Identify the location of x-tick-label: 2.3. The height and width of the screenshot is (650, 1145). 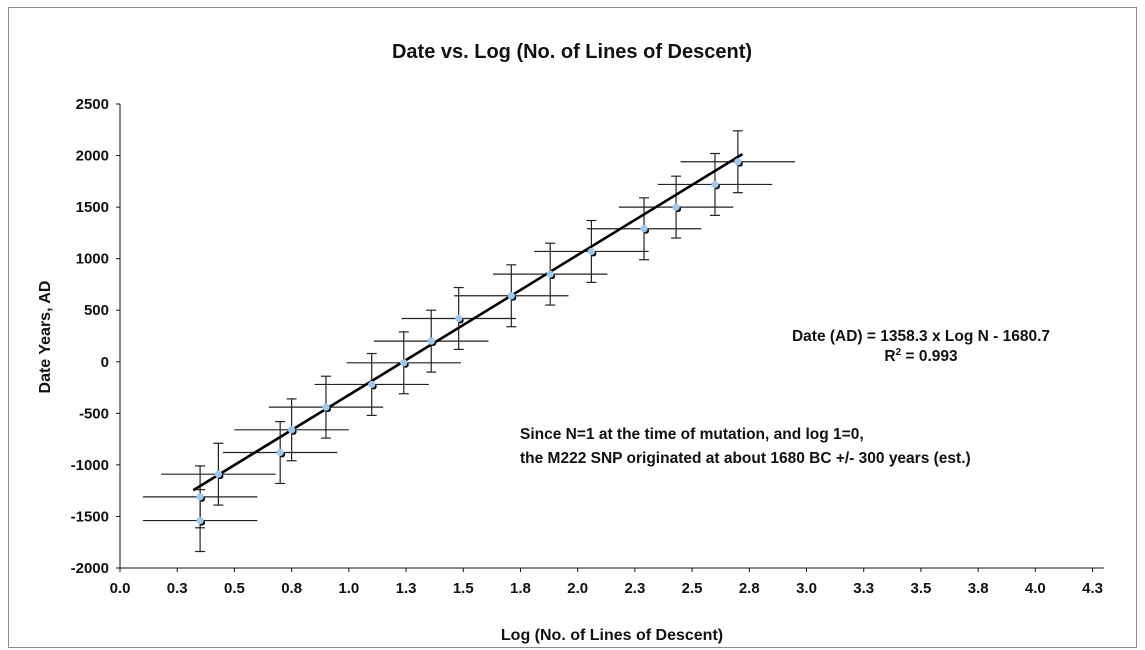
(634, 588).